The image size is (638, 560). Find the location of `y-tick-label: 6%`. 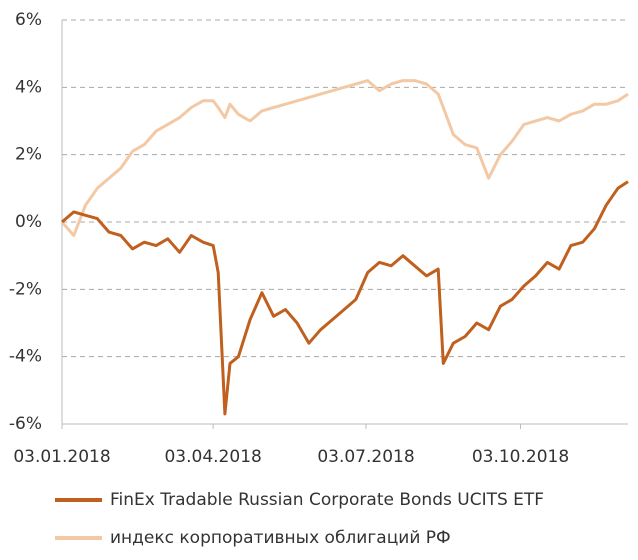

y-tick-label: 6% is located at coordinates (28, 20).